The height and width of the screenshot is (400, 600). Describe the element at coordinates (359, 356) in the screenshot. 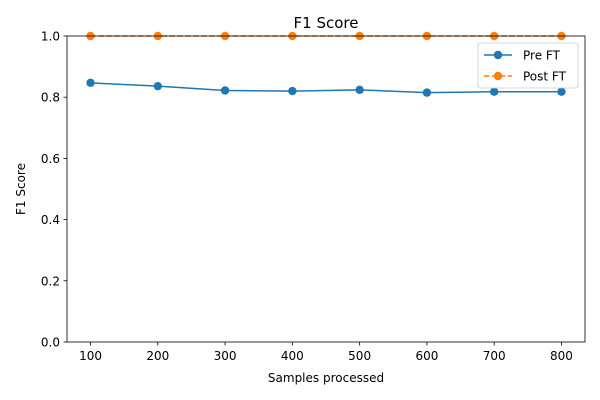

I see `x-tick-label: 500` at that location.